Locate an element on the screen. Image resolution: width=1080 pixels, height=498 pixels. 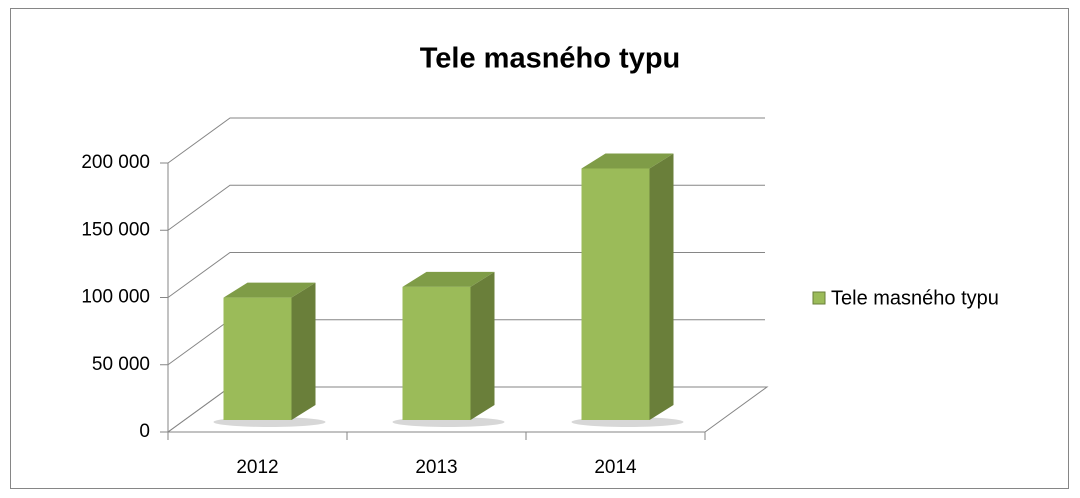
legend-marker is located at coordinates (819, 298).